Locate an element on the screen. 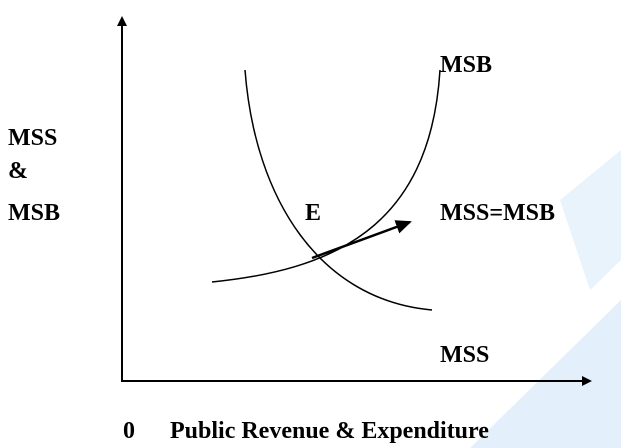  y-axis-label: MSS is located at coordinates (32, 138).